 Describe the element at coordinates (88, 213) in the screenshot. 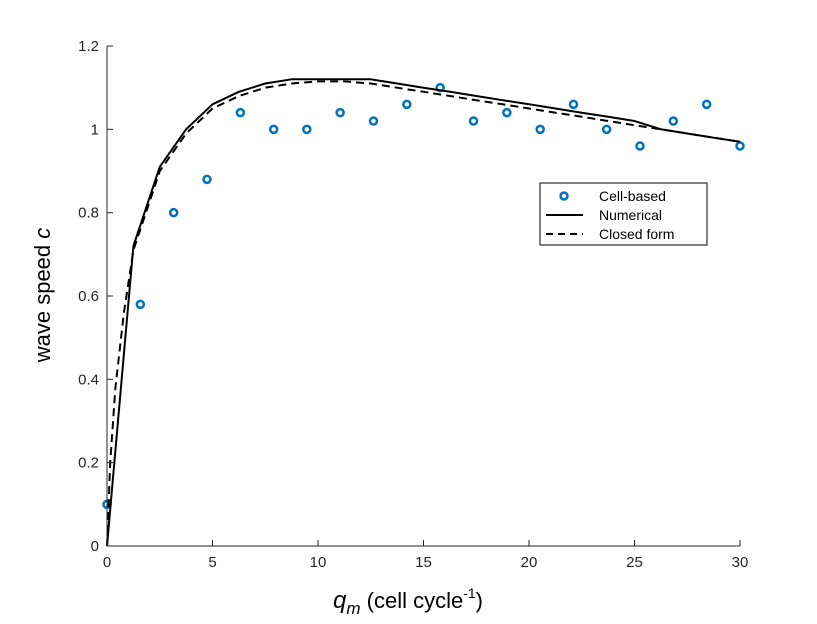

I see `y-tick-label: 0.8` at that location.